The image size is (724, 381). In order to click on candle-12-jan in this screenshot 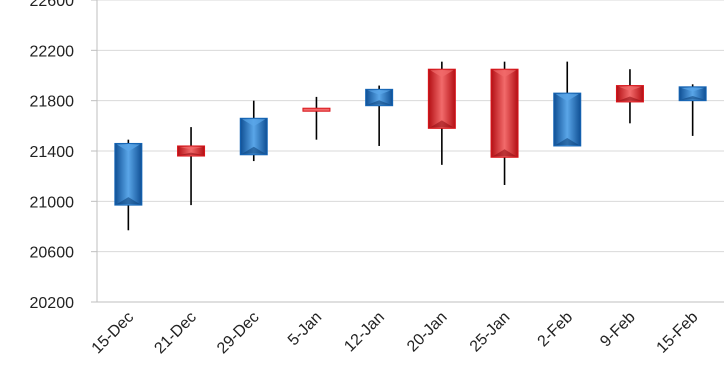, I will do `click(379, 115)`.